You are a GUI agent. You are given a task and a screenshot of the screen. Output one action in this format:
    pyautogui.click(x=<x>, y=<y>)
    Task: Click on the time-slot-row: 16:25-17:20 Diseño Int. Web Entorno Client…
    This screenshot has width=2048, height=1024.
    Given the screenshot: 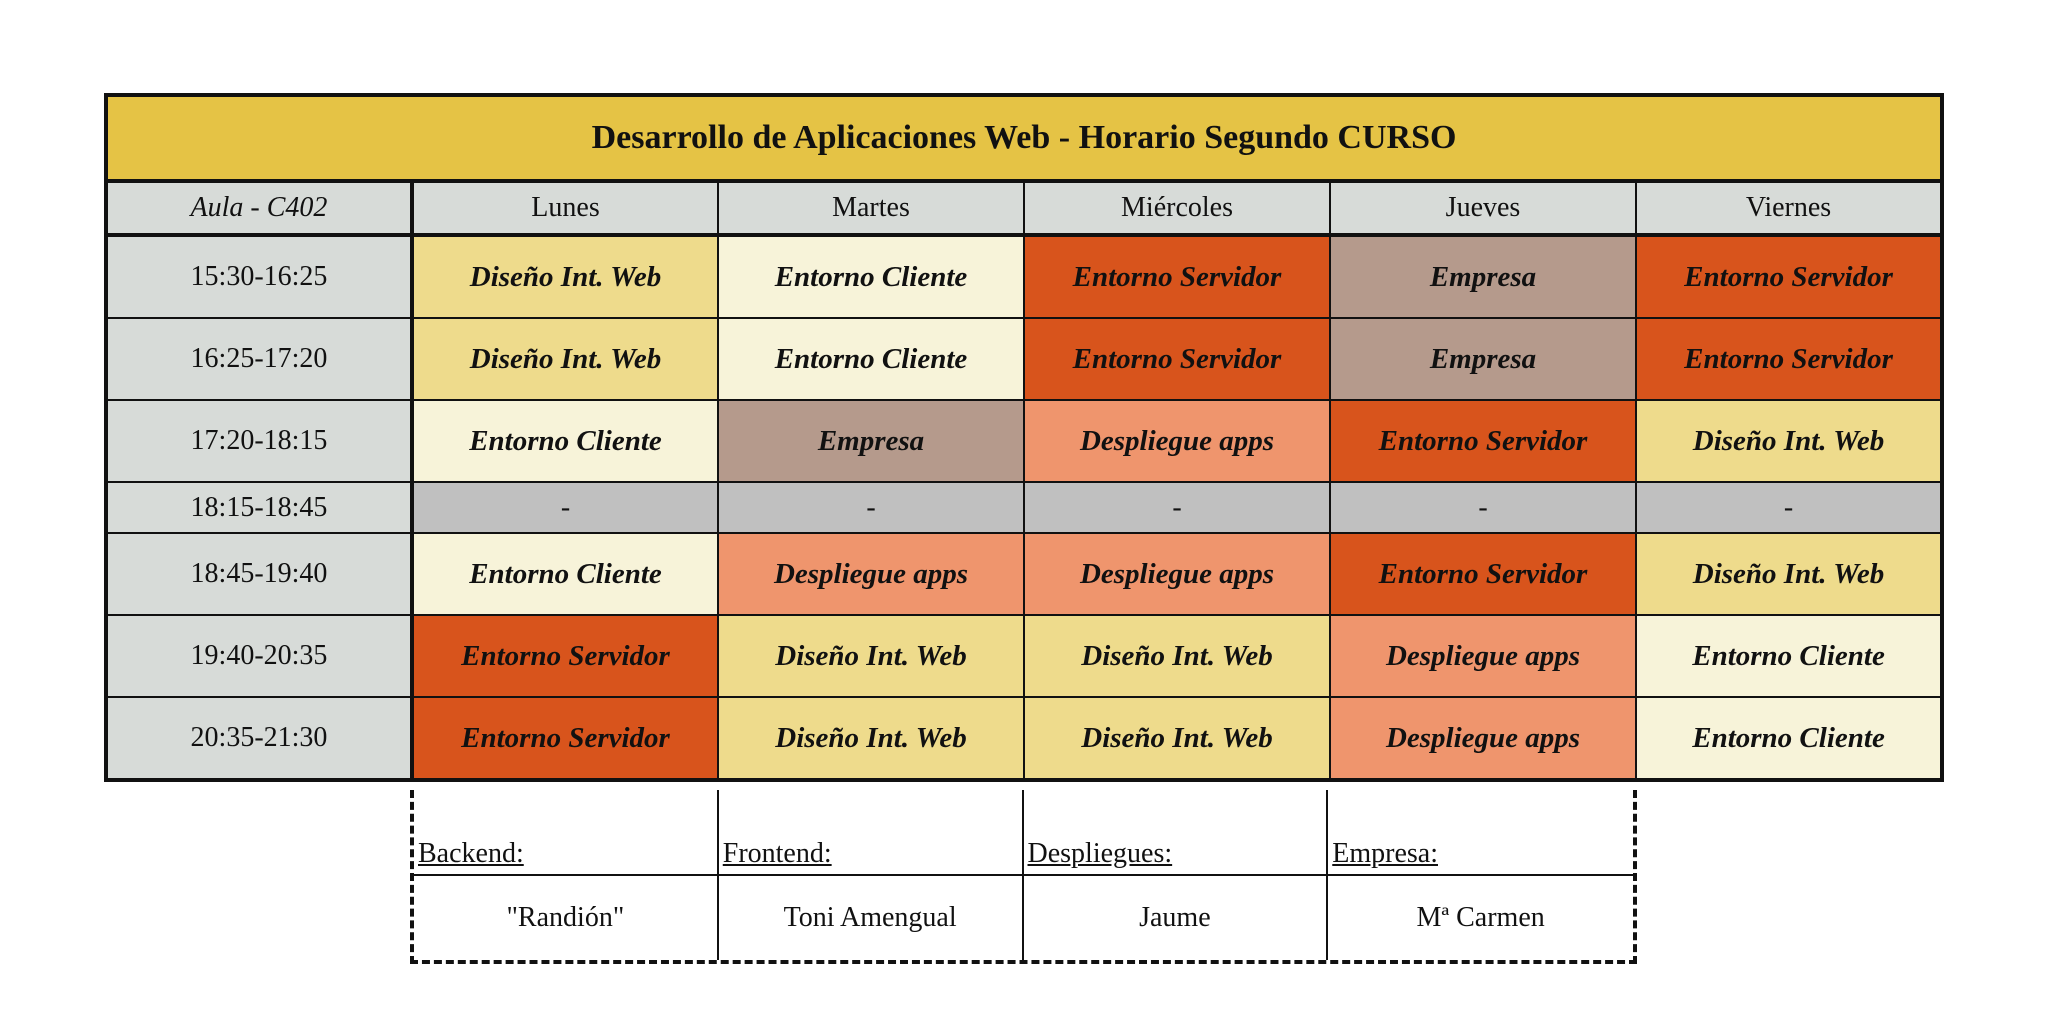 What is the action you would take?
    pyautogui.click(x=1024, y=359)
    